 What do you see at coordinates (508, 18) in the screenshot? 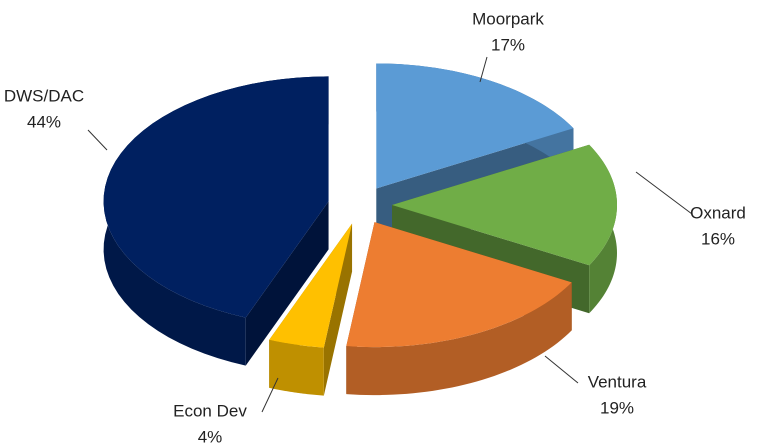
I see `category-label: Moorpark` at bounding box center [508, 18].